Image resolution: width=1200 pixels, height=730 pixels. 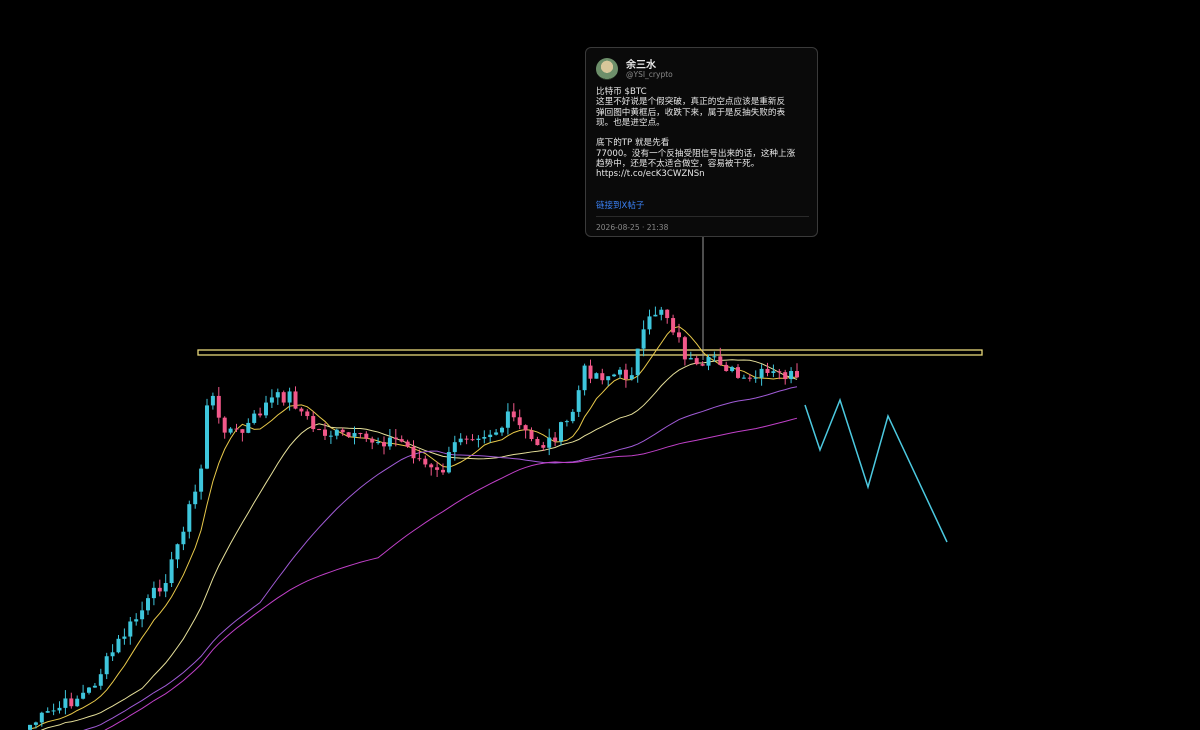 What do you see at coordinates (607, 69) in the screenshot?
I see `avatar` at bounding box center [607, 69].